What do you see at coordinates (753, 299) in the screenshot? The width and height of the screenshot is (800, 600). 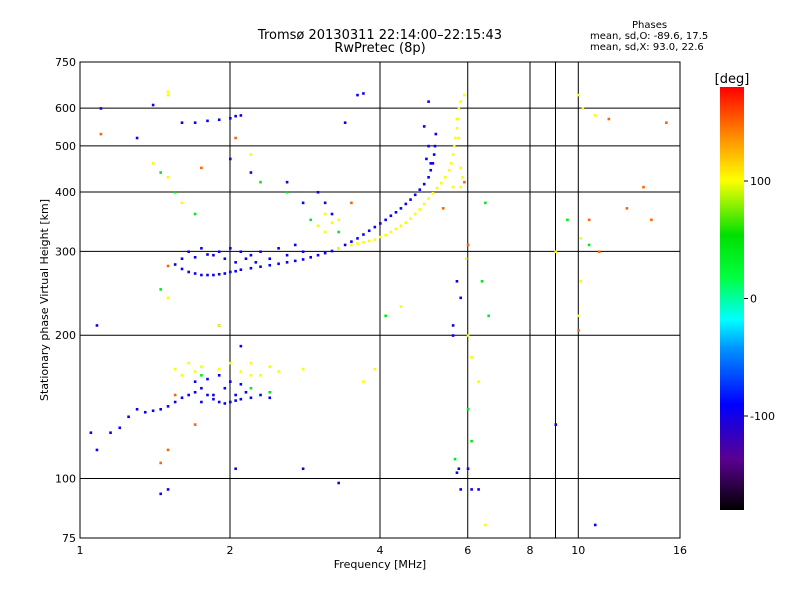 I see `colorbar-tick-label: 0` at bounding box center [753, 299].